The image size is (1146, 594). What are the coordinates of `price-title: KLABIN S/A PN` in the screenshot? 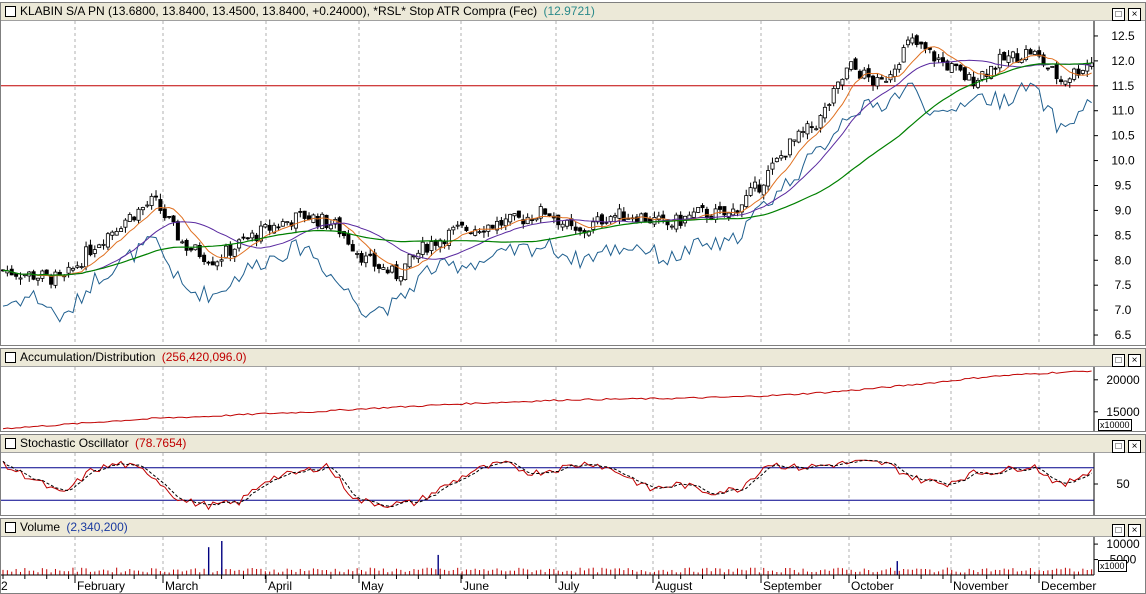 It's located at (62, 11).